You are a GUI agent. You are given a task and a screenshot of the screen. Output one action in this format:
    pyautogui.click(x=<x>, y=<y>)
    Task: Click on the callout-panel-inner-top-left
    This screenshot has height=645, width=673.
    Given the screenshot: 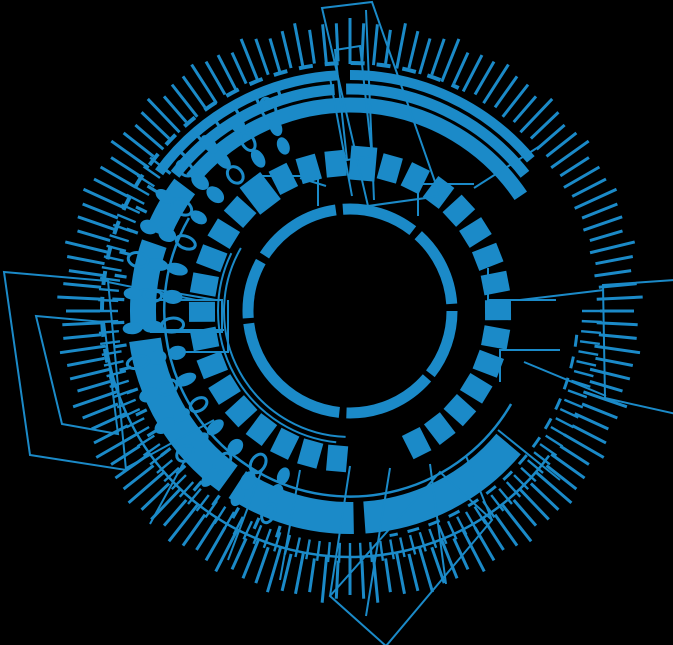 What is the action you would take?
    pyautogui.click(x=287, y=190)
    